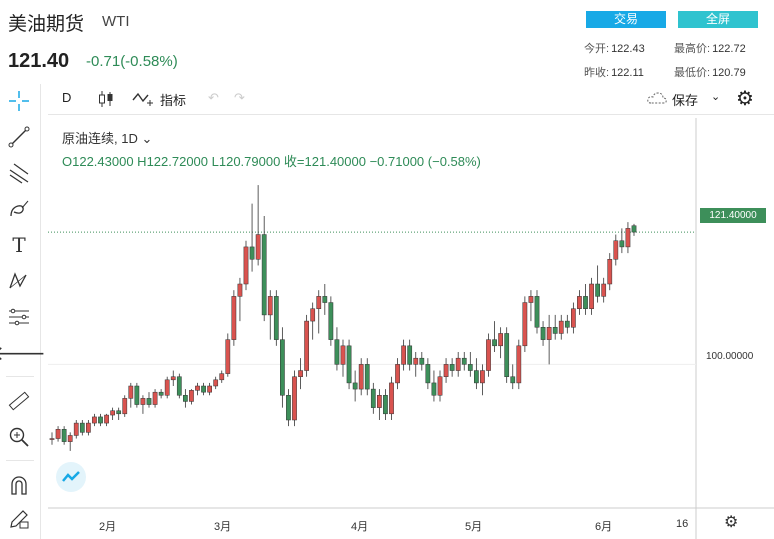 The width and height of the screenshot is (774, 539). Describe the element at coordinates (19, 281) in the screenshot. I see `pattern-icon` at that location.